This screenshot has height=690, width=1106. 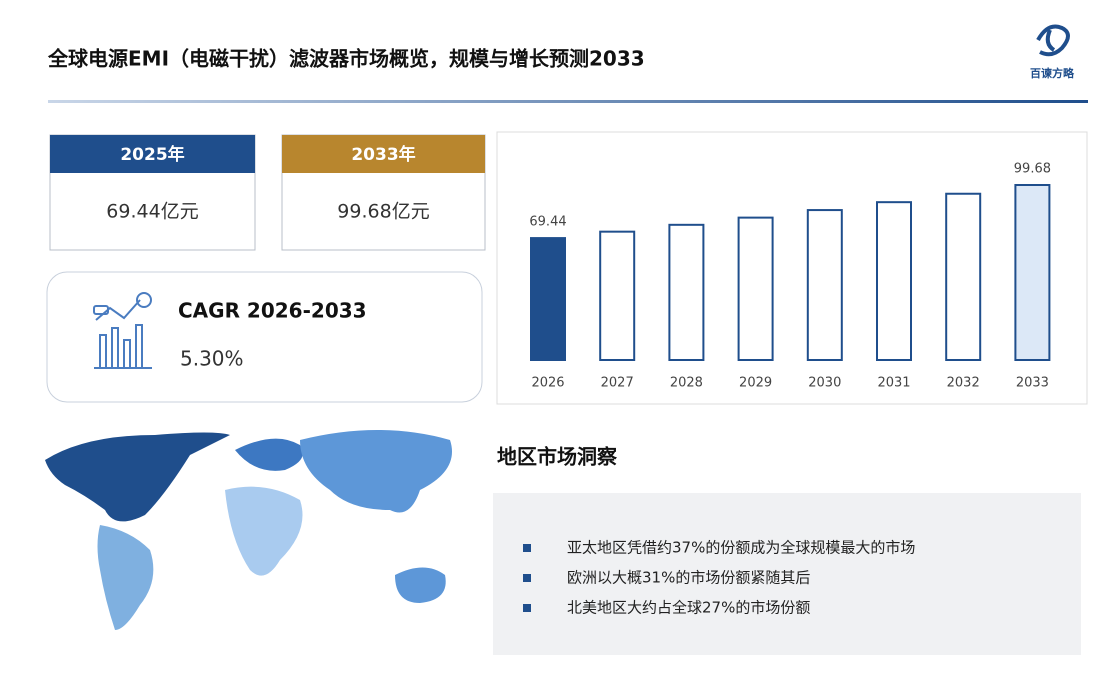 What do you see at coordinates (893, 383) in the screenshot?
I see `x-tick-label: 2031` at bounding box center [893, 383].